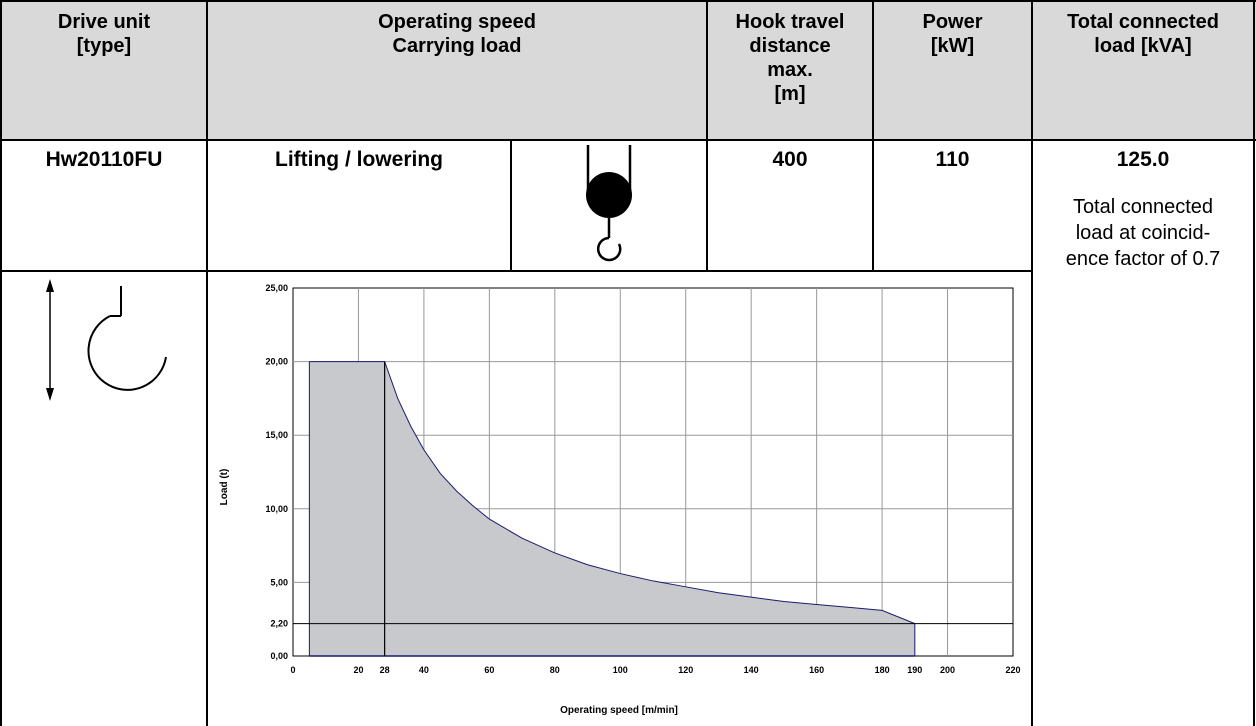 This screenshot has width=1256, height=726. Describe the element at coordinates (952, 46) in the screenshot. I see `header-power-line2: [kW]` at that location.